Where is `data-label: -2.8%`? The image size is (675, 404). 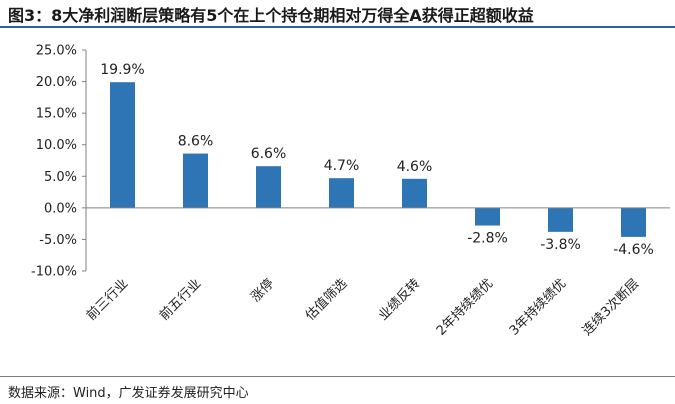 data-label: -2.8% is located at coordinates (487, 239).